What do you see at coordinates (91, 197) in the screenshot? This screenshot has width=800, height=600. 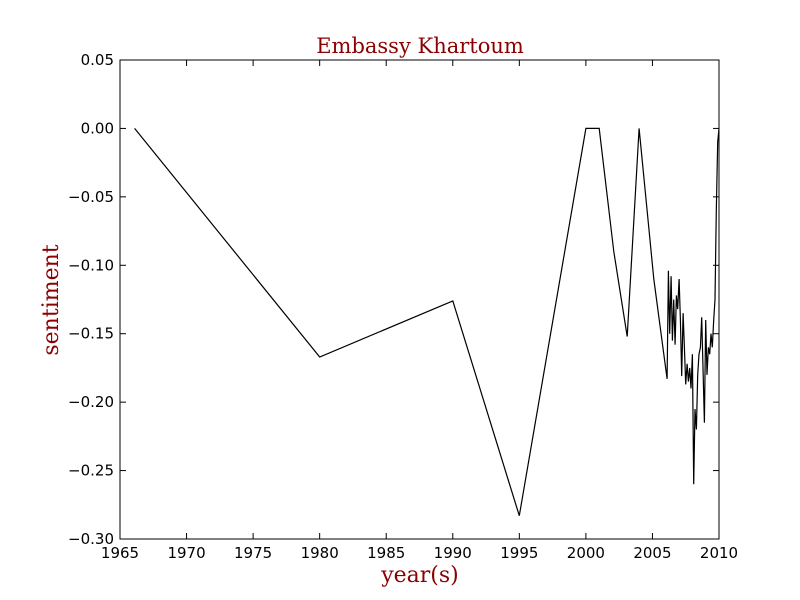 I see `y-tick-label: −0.05` at bounding box center [91, 197].